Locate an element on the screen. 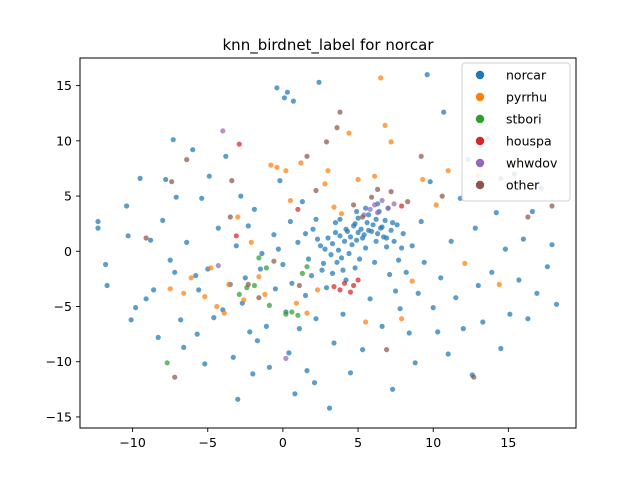 Image resolution: width=640 pixels, height=480 pixels. y-axis: −15 −10 −5 0 5 10 15 is located at coordinates (63, 251).